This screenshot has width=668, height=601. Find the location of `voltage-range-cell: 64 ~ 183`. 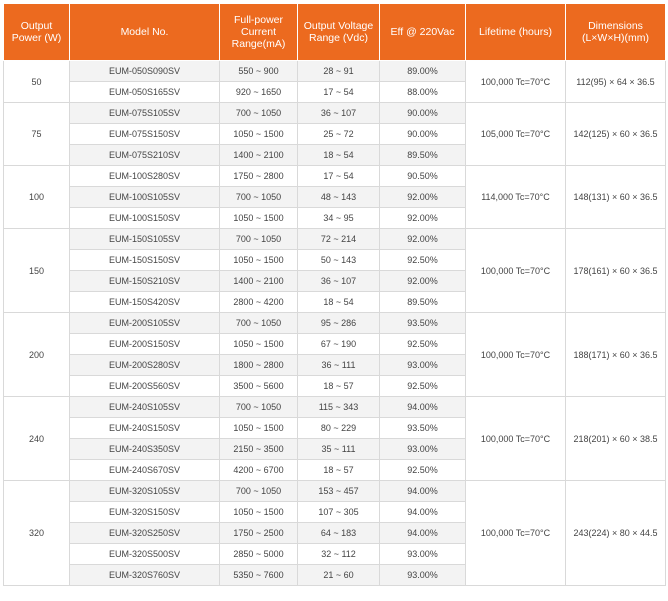

voltage-range-cell: 64 ~ 183 is located at coordinates (338, 533).